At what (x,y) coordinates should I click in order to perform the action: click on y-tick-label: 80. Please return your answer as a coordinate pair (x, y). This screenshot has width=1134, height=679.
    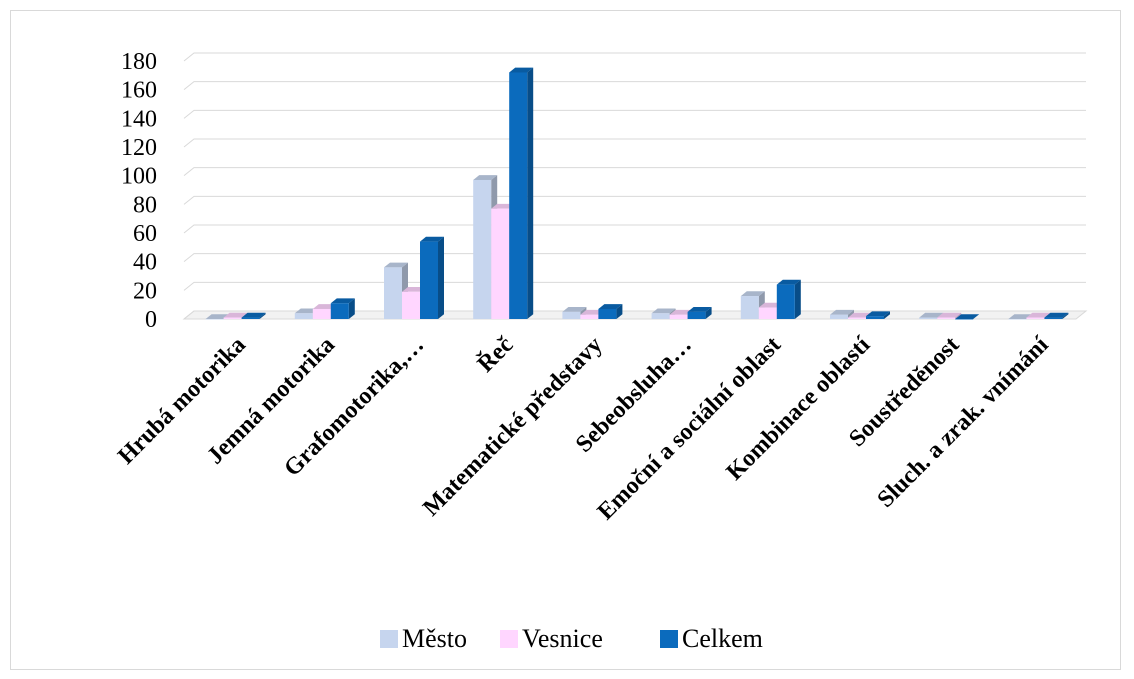
    Looking at the image, I should click on (145, 205).